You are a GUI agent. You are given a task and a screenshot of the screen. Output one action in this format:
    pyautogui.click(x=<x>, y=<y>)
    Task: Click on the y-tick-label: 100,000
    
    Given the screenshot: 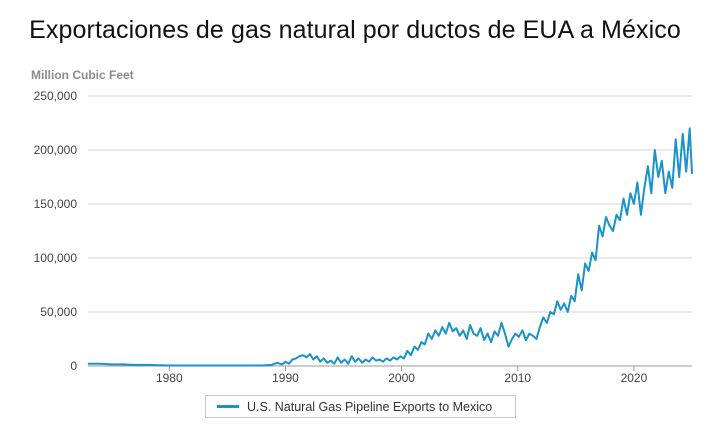 What is the action you would take?
    pyautogui.click(x=56, y=258)
    